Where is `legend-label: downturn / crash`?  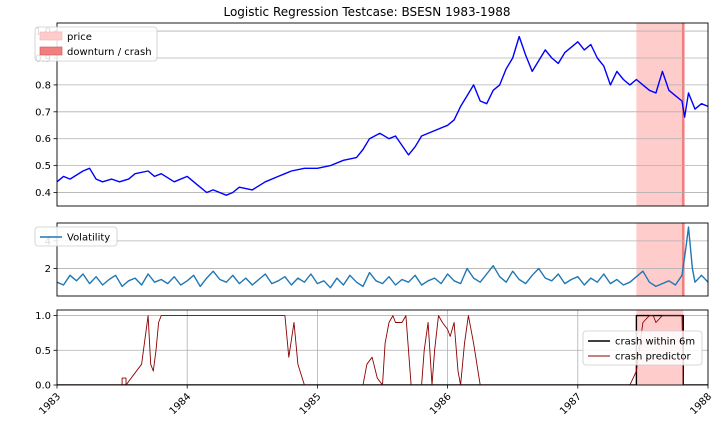 legend-label: downturn / crash is located at coordinates (109, 52).